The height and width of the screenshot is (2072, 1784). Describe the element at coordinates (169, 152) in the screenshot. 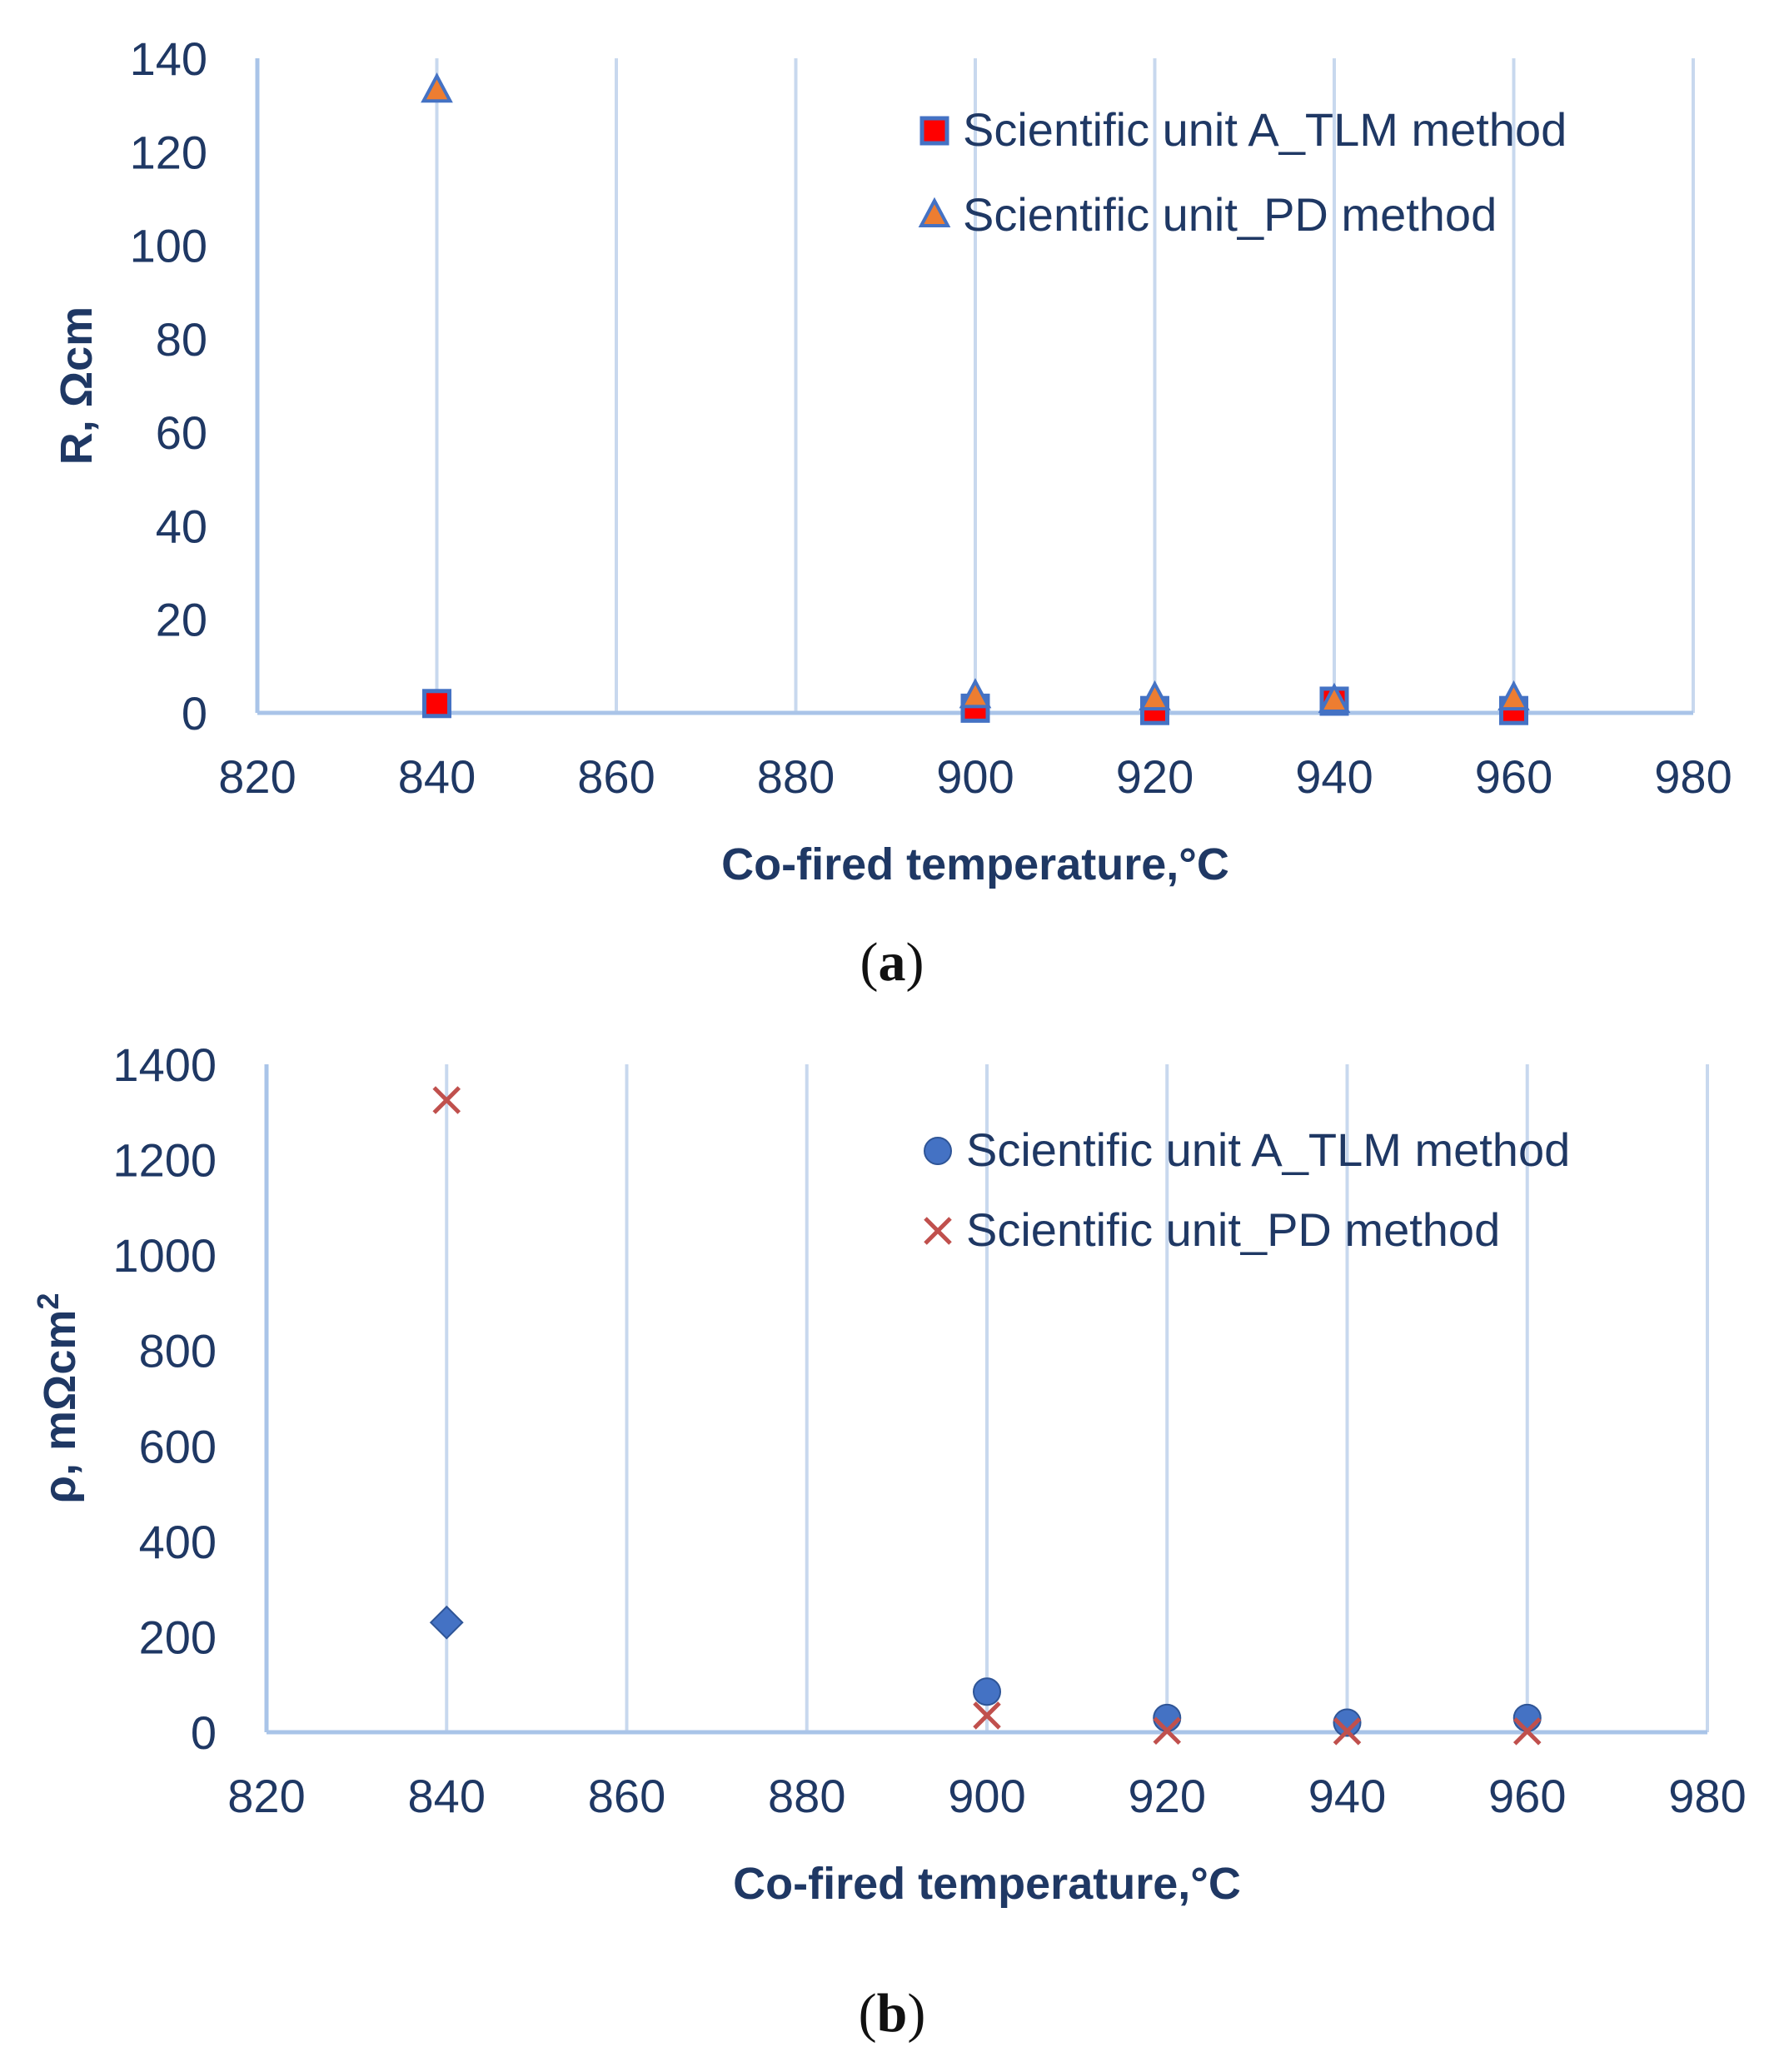

I see `y-tick-label-120: 120` at that location.